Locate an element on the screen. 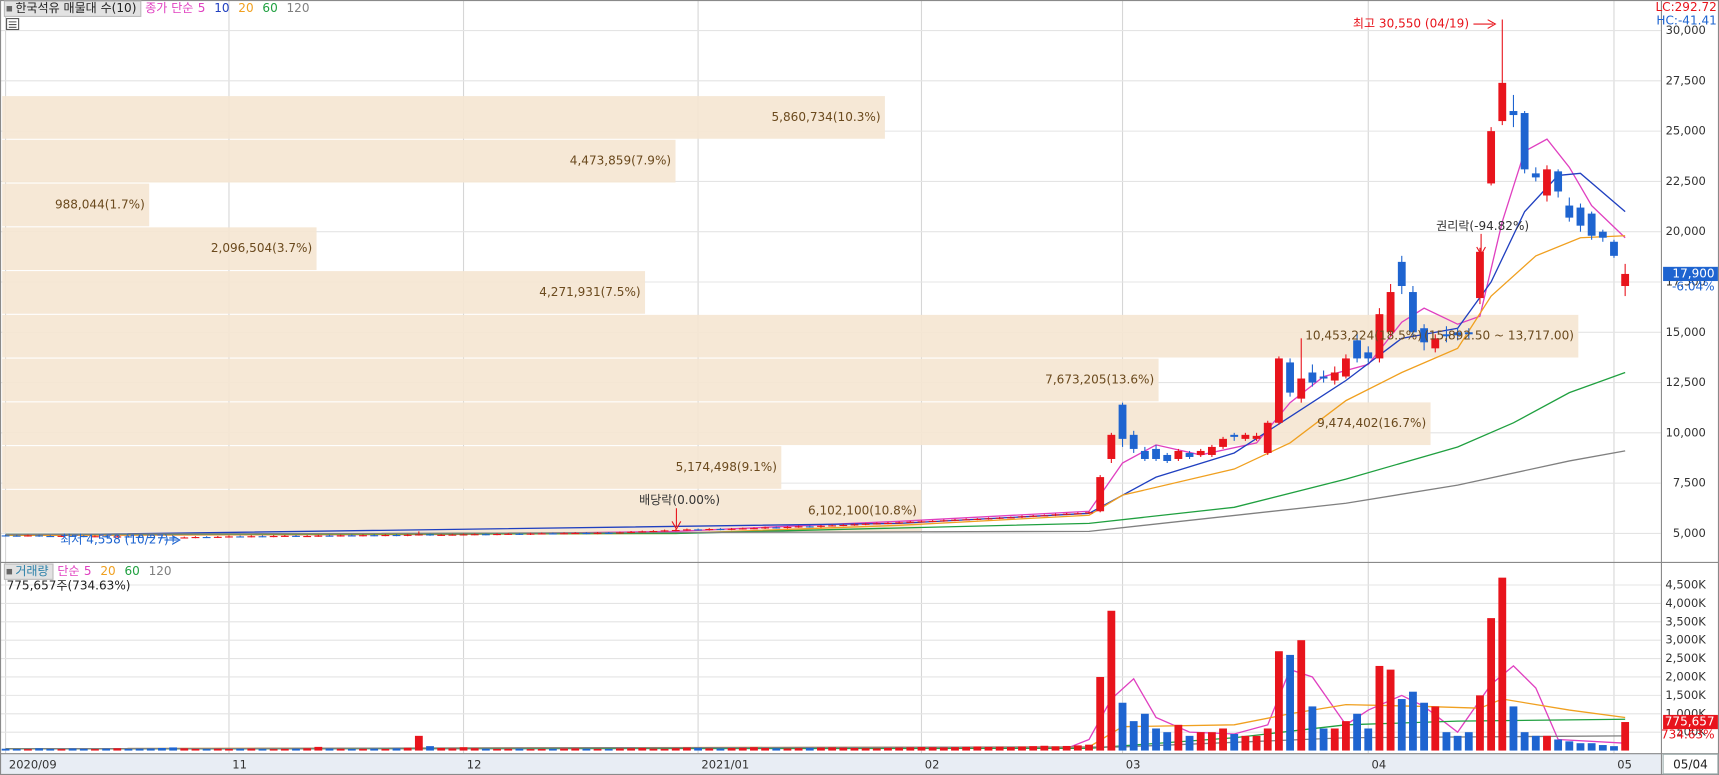  low-arrow is located at coordinates (172, 540).